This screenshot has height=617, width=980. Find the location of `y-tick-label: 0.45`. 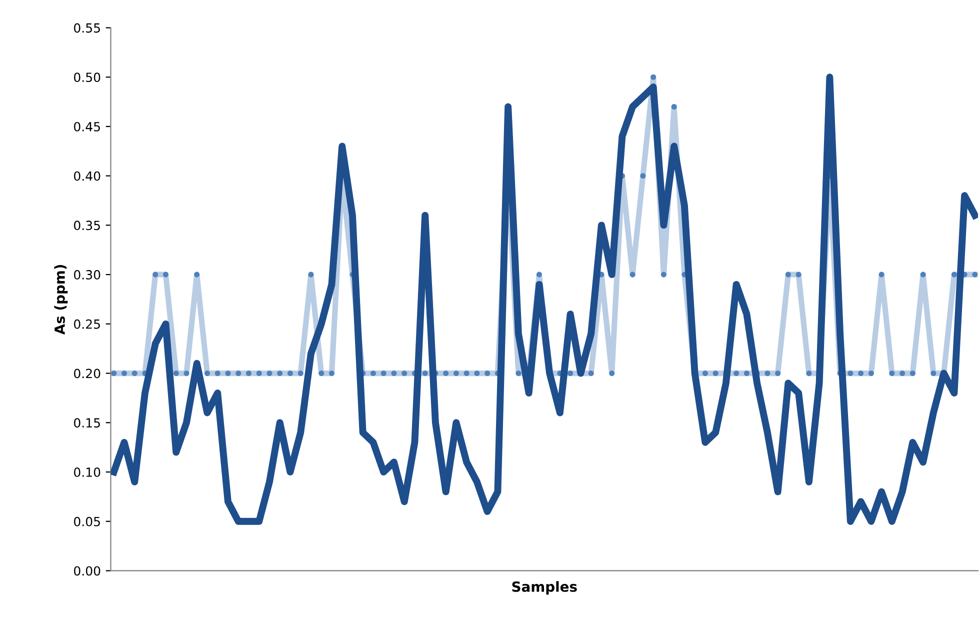

y-tick-label: 0.45 is located at coordinates (87, 127).